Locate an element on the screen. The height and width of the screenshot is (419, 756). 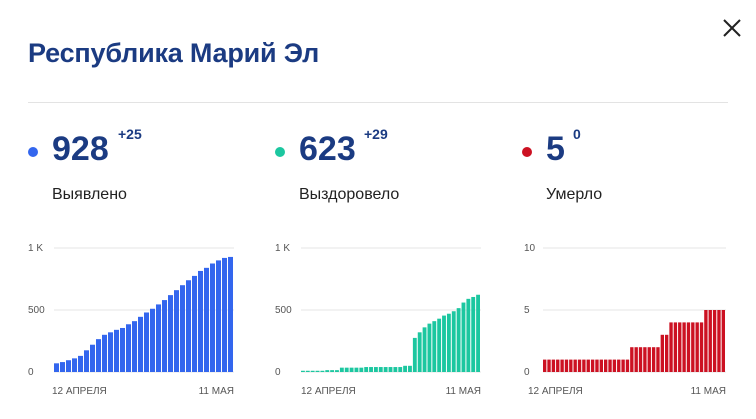
page-title: Республика Марий Эл is located at coordinates (174, 53).